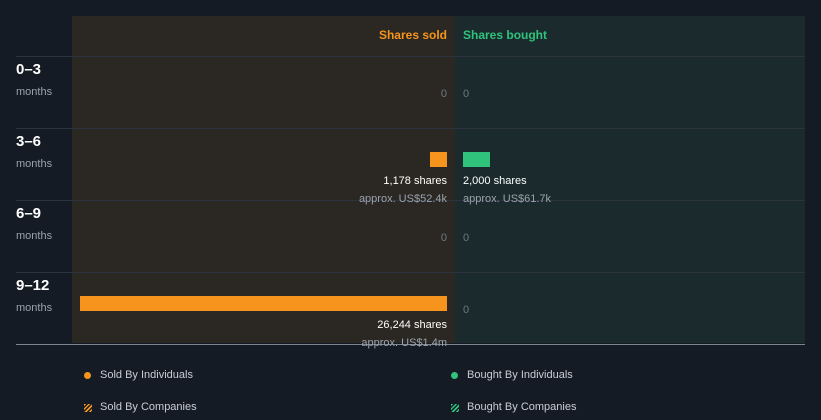 The image size is (821, 420). I want to click on sold-shares-label: 26,244 shares, so click(412, 325).